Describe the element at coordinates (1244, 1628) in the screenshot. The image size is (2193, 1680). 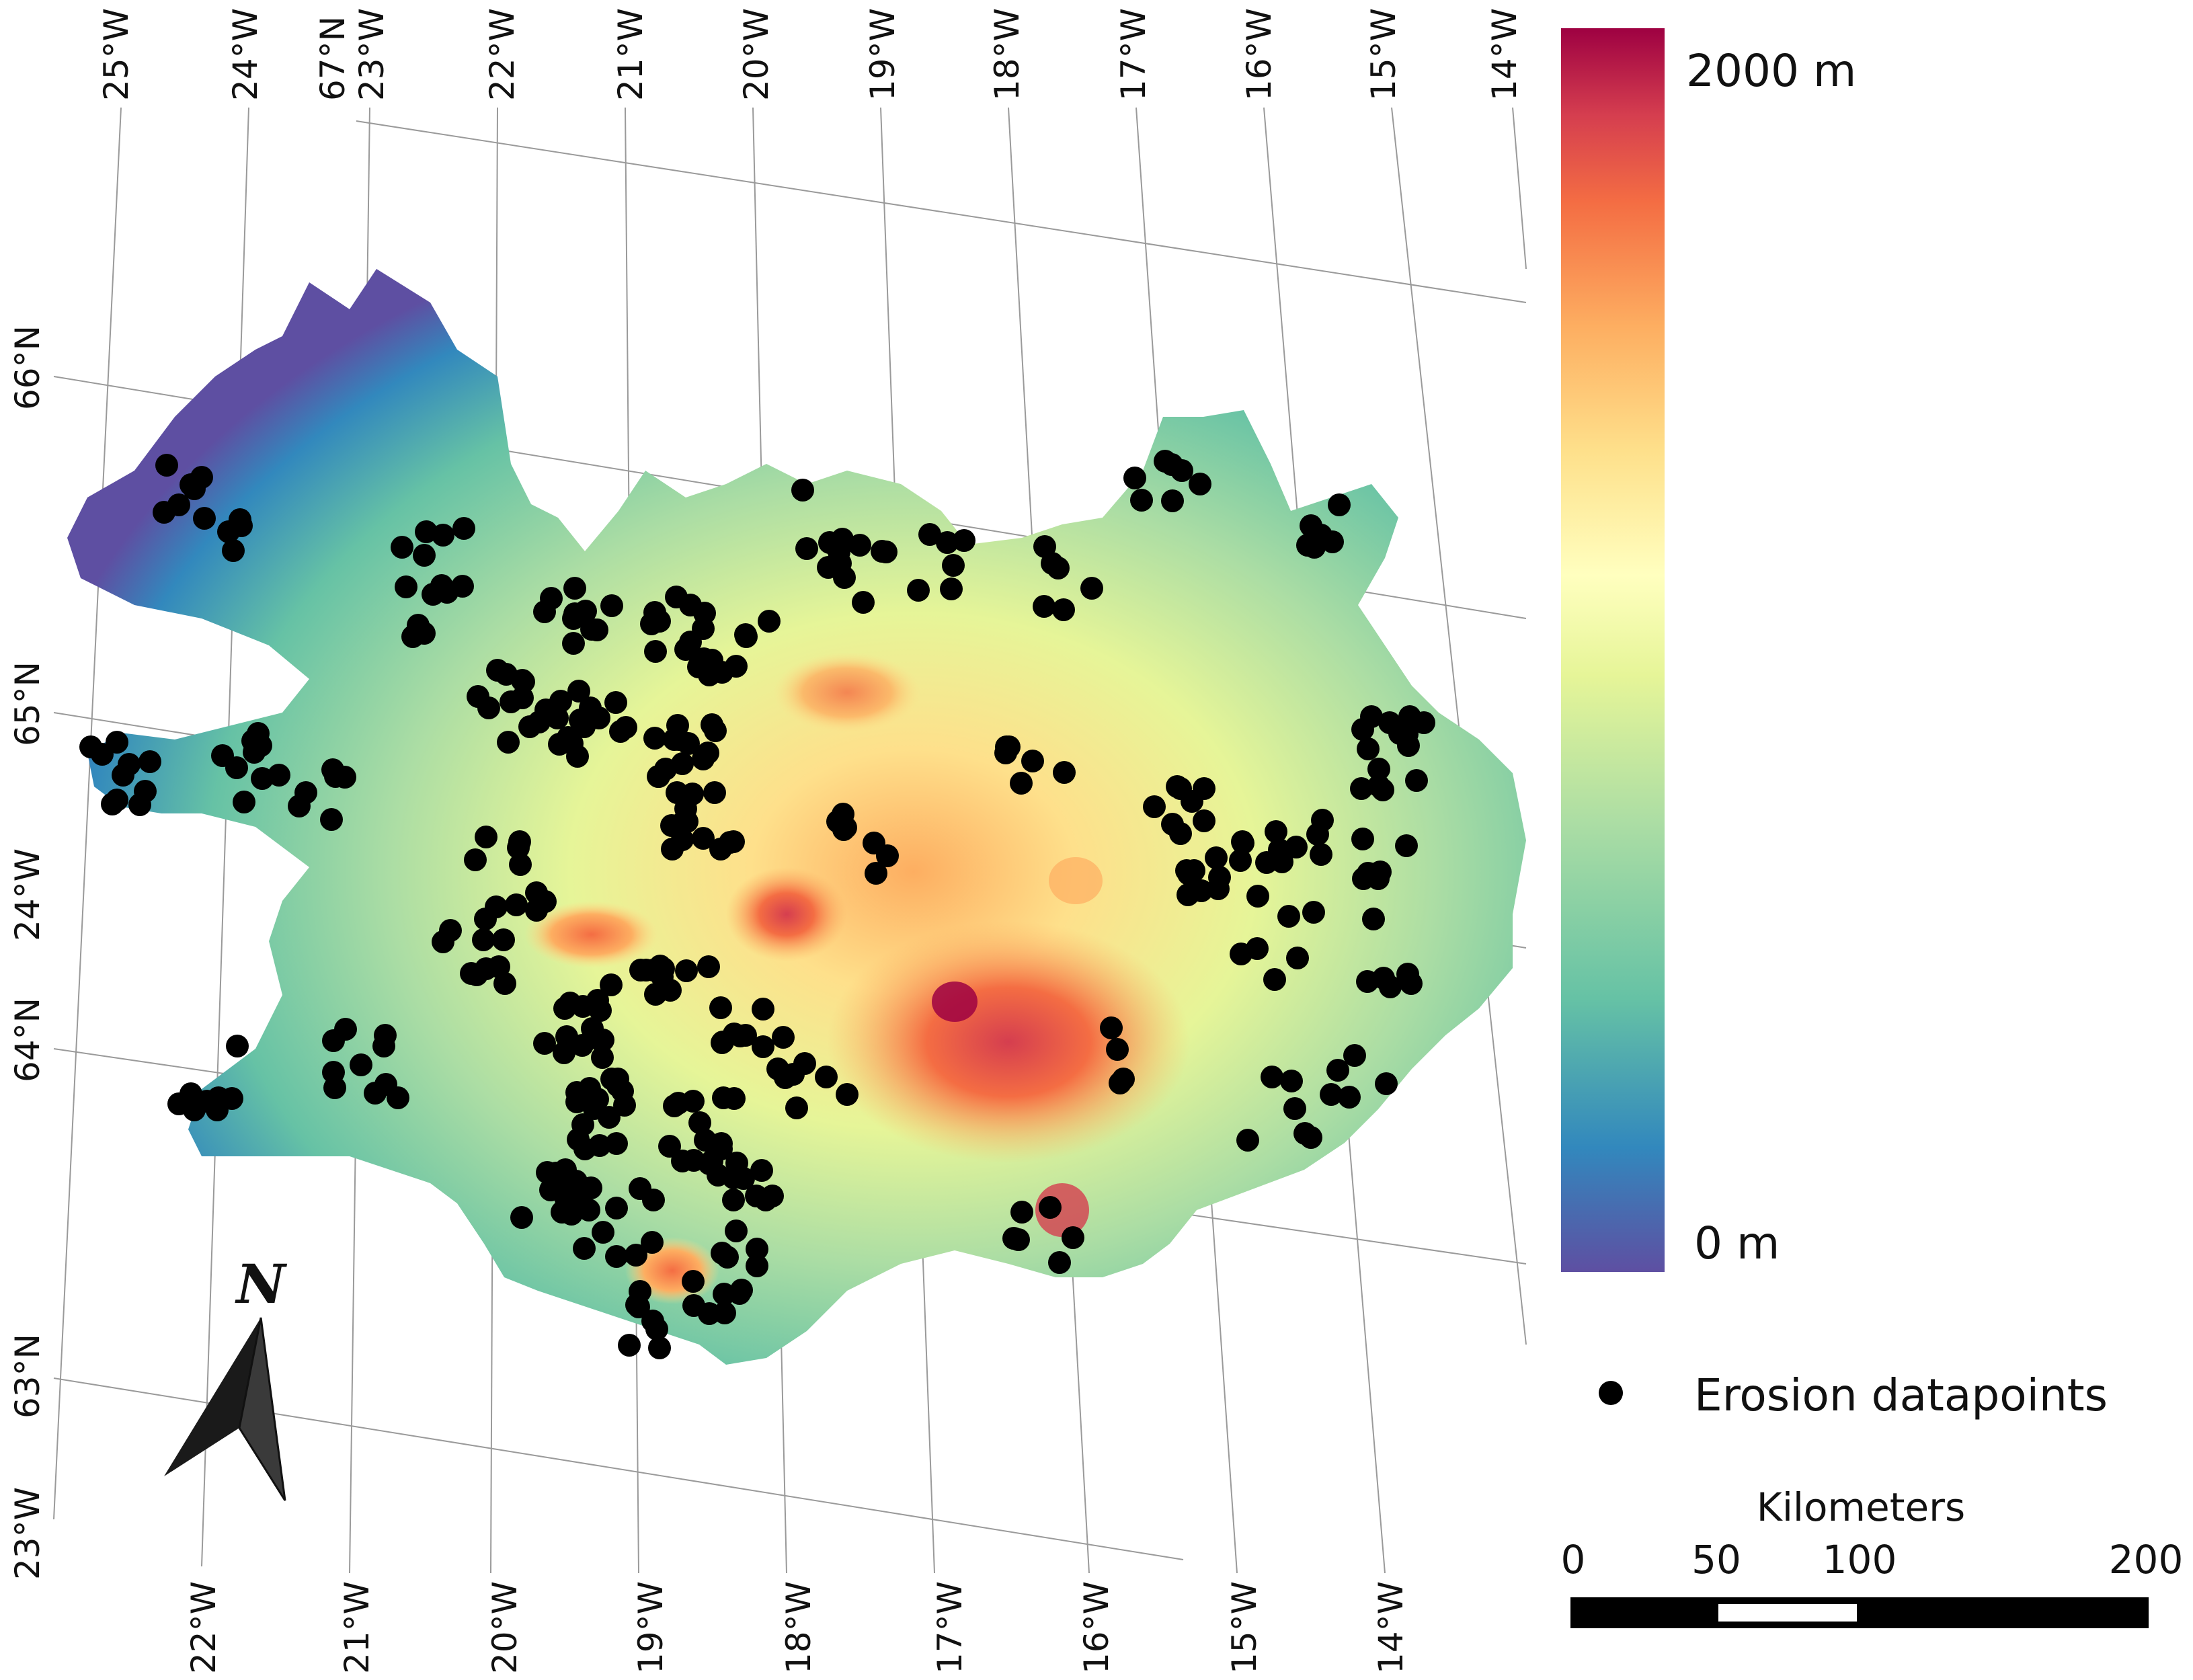
I see `bottom-graticule-label: 15°W` at that location.